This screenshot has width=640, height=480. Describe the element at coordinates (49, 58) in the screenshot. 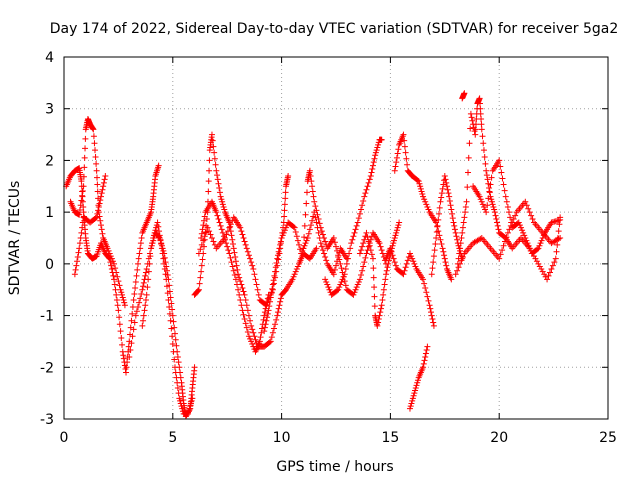

I see `y-tick-label: 4` at that location.